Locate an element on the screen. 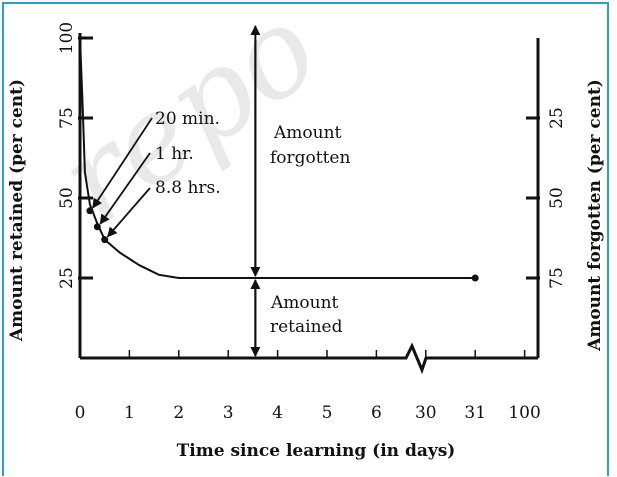  marker-layer is located at coordinates (282, 244).